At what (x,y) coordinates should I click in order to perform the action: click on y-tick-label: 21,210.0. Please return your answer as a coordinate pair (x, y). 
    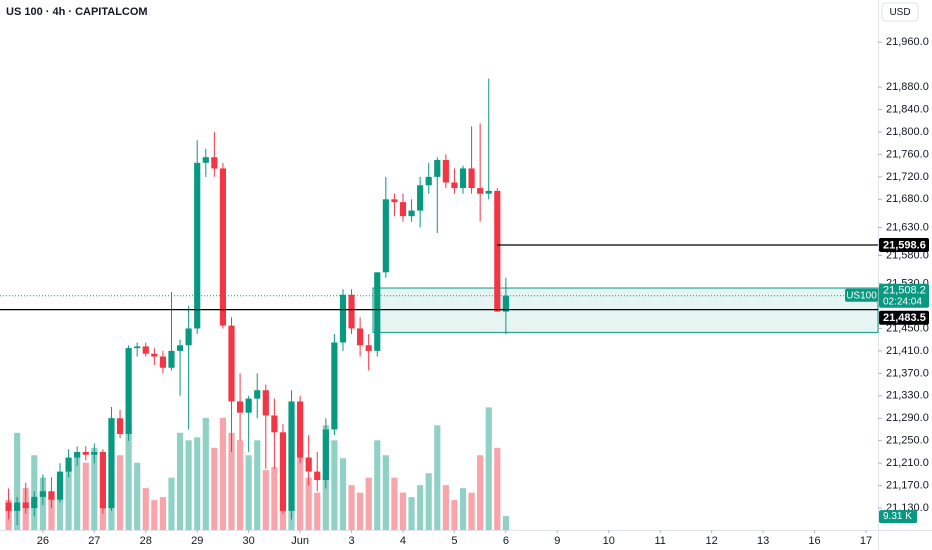
    Looking at the image, I should click on (907, 463).